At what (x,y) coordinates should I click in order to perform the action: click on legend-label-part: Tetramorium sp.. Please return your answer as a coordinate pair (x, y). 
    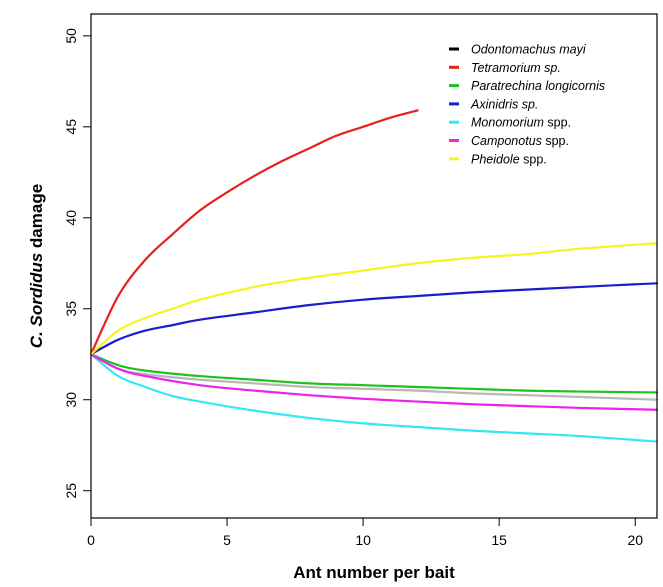
    Looking at the image, I should click on (516, 68).